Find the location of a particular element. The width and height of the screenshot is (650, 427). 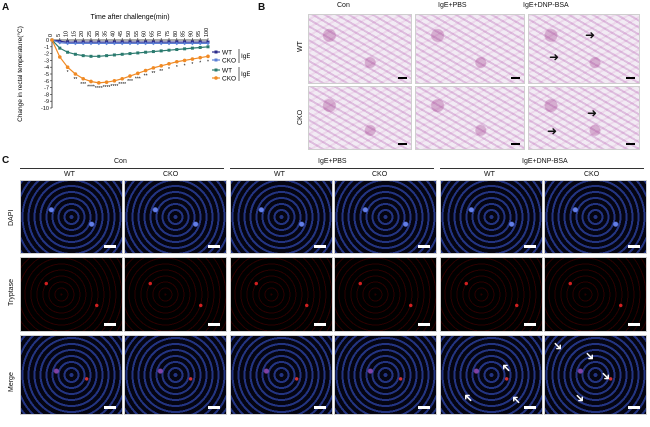

x-tick-label: 30 is located at coordinates (98, 34).